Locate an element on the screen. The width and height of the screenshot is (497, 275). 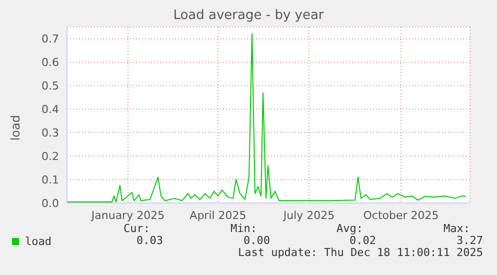
x-tick-label: October 2025 is located at coordinates (401, 215).